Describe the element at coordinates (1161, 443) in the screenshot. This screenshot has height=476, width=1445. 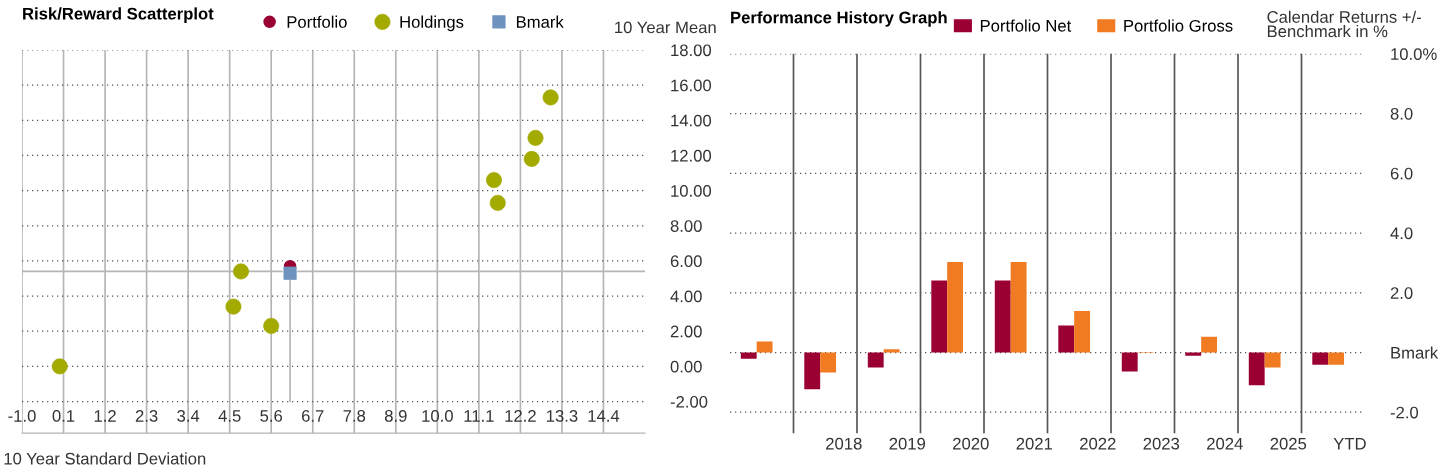
I see `x-tick-label: 2023` at that location.